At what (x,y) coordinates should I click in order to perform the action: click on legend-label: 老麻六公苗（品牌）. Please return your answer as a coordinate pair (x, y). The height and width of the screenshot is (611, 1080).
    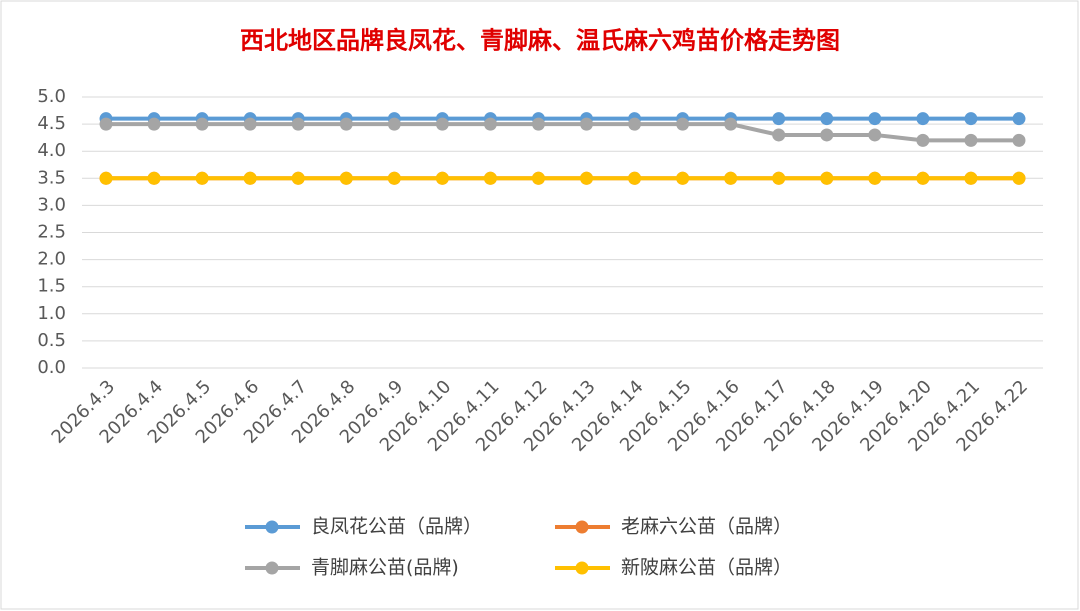
    Looking at the image, I should click on (706, 527).